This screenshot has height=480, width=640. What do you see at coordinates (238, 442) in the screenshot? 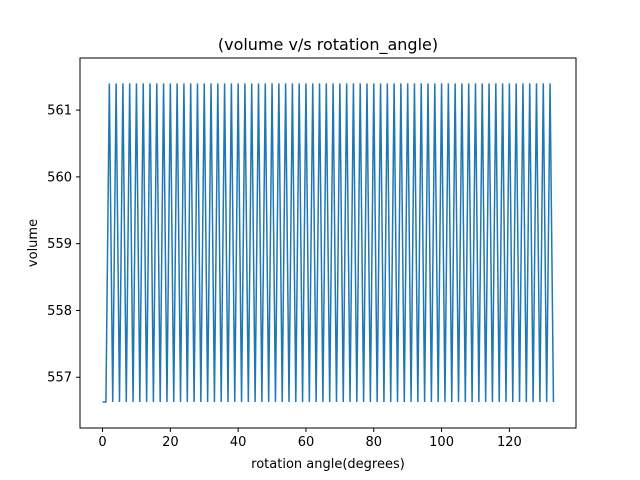
I see `x-tick-label: 40` at bounding box center [238, 442].